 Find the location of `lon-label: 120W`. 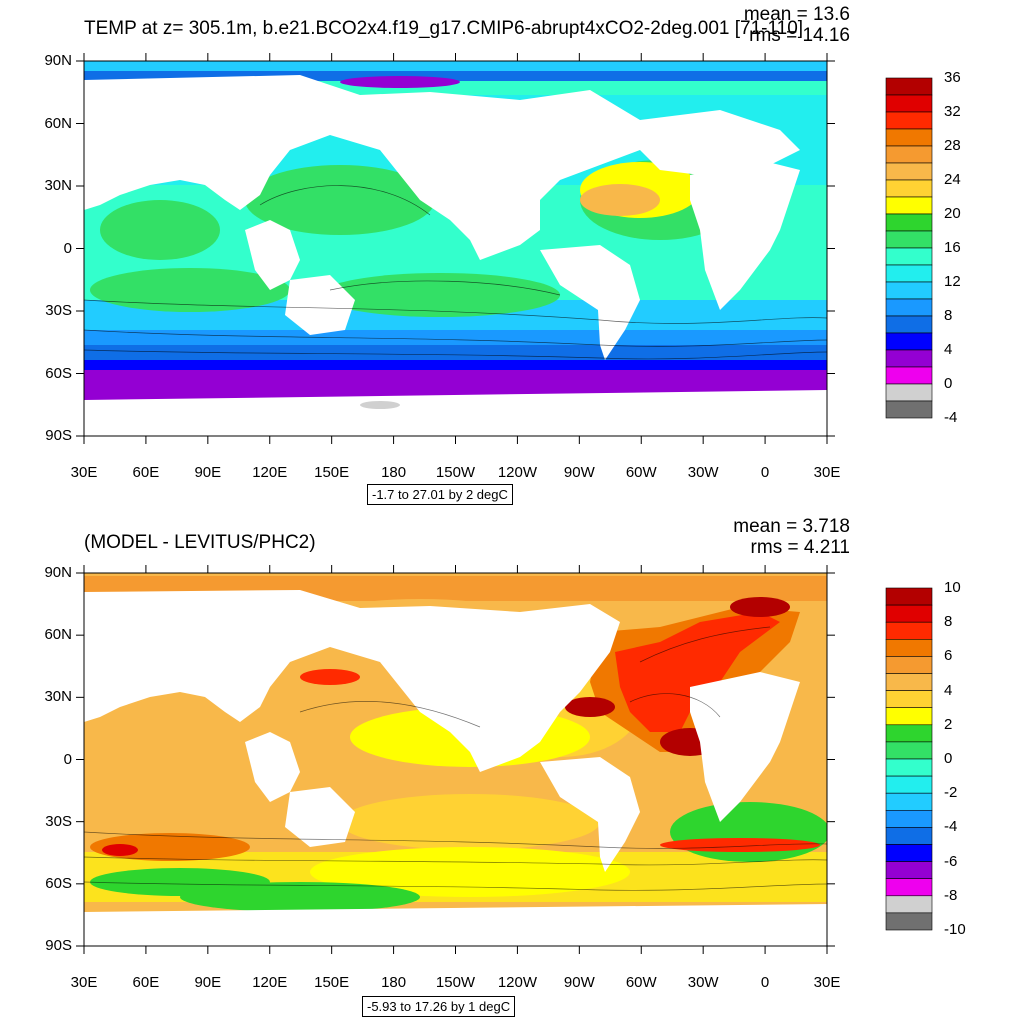

lon-label: 120W is located at coordinates (517, 472).